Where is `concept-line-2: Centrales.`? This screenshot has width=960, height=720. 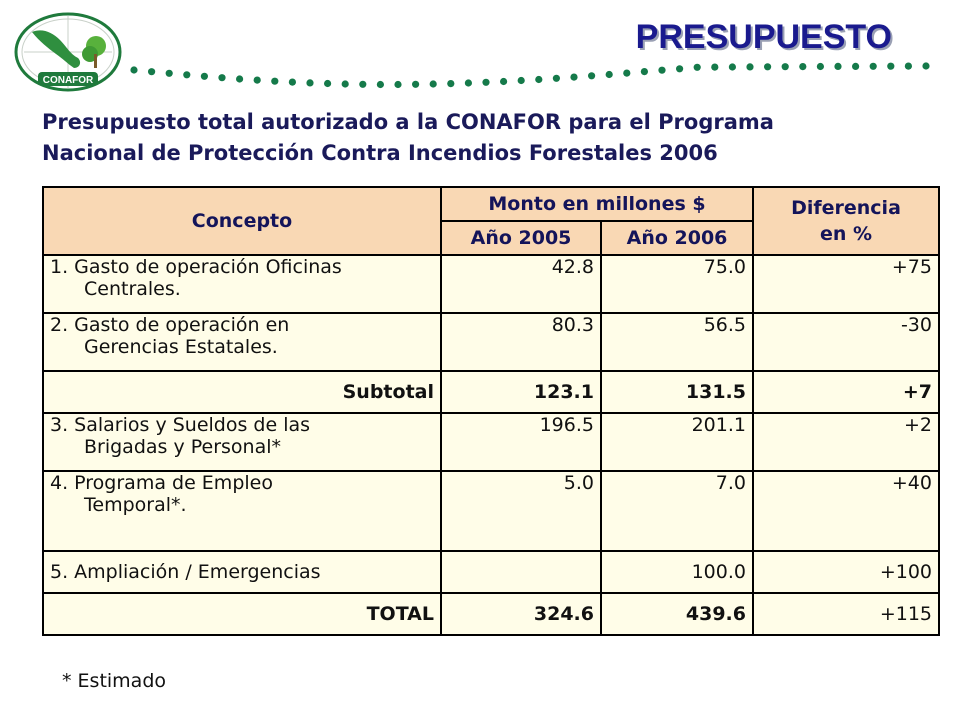
concept-line-2: Centrales. is located at coordinates (132, 289).